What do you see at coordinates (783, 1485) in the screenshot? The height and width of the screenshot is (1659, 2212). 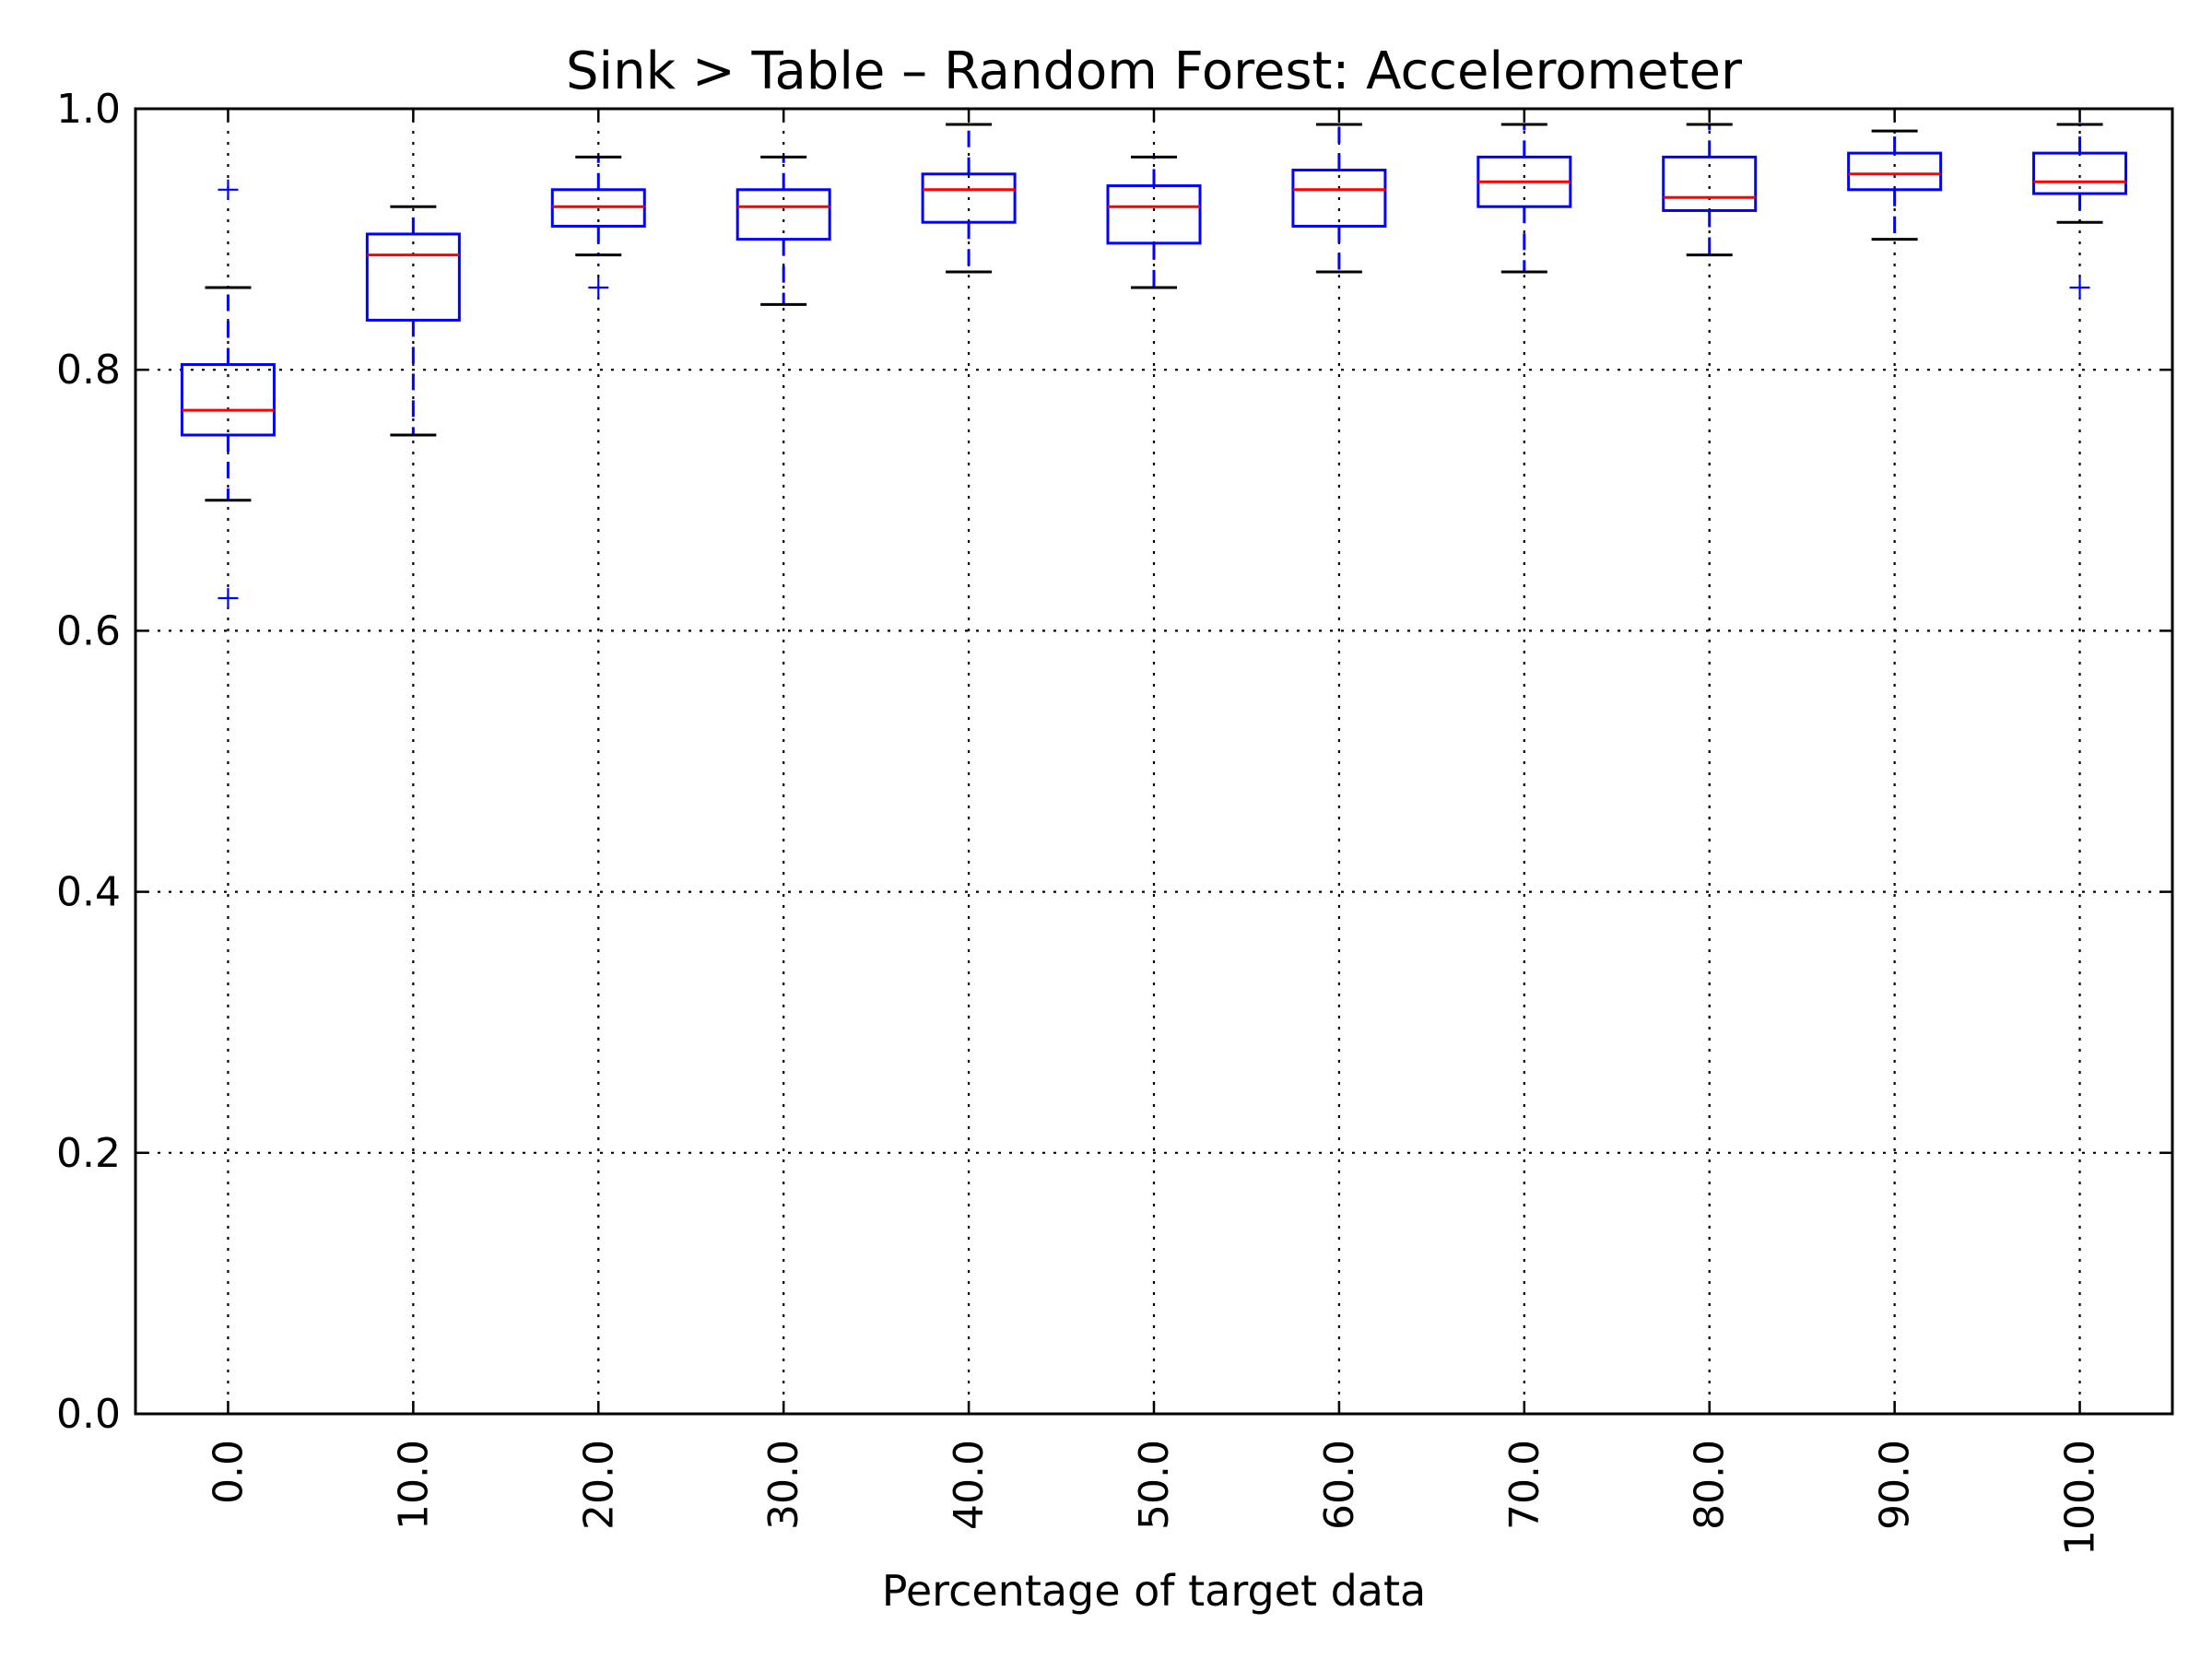 I see `x-tick-label: 30.0` at bounding box center [783, 1485].